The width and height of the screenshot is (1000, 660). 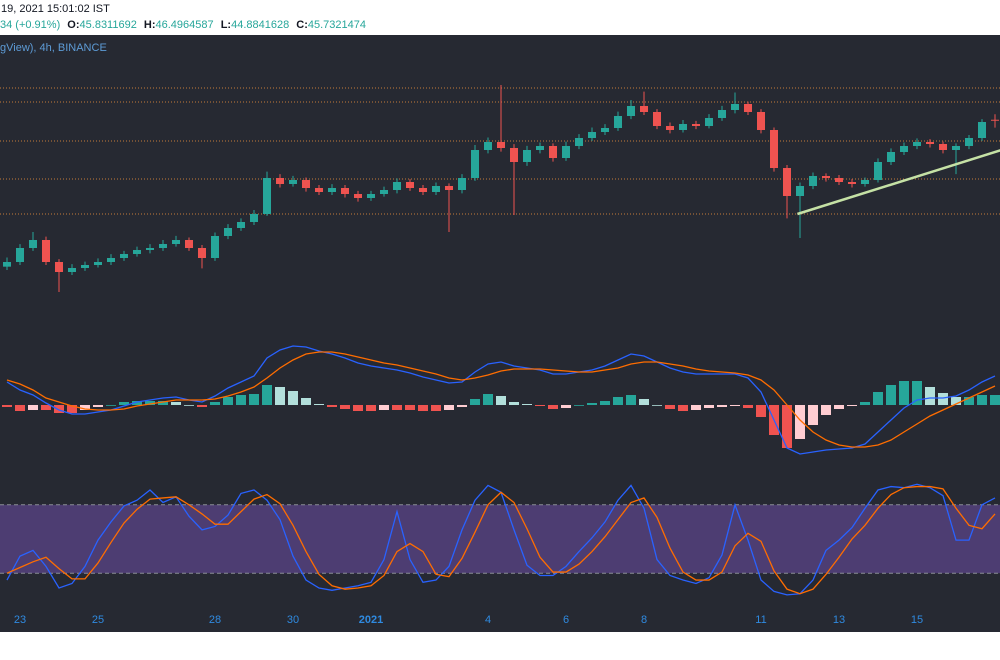 What do you see at coordinates (302, 25) in the screenshot?
I see `ohlc-label: C:` at bounding box center [302, 25].